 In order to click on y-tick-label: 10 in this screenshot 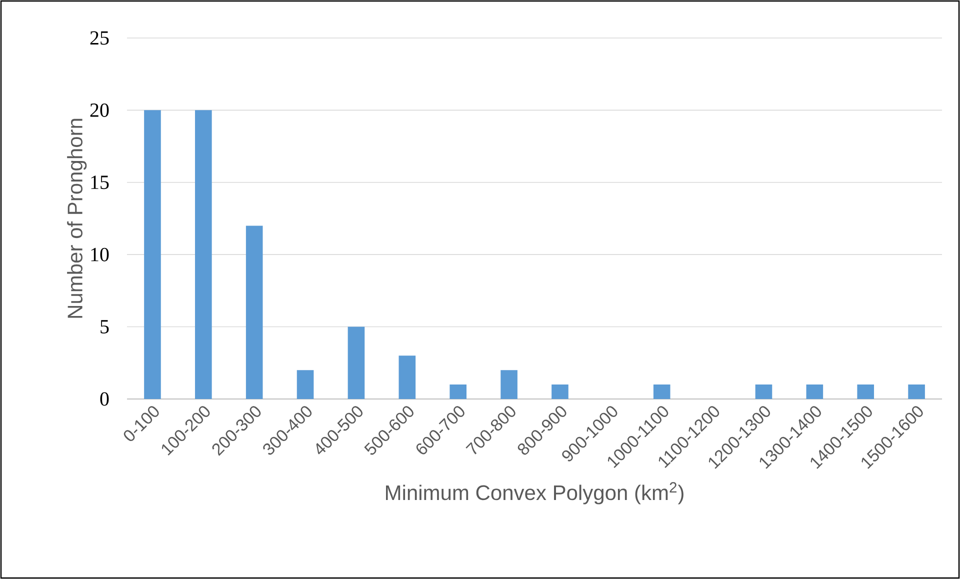, I will do `click(100, 255)`.